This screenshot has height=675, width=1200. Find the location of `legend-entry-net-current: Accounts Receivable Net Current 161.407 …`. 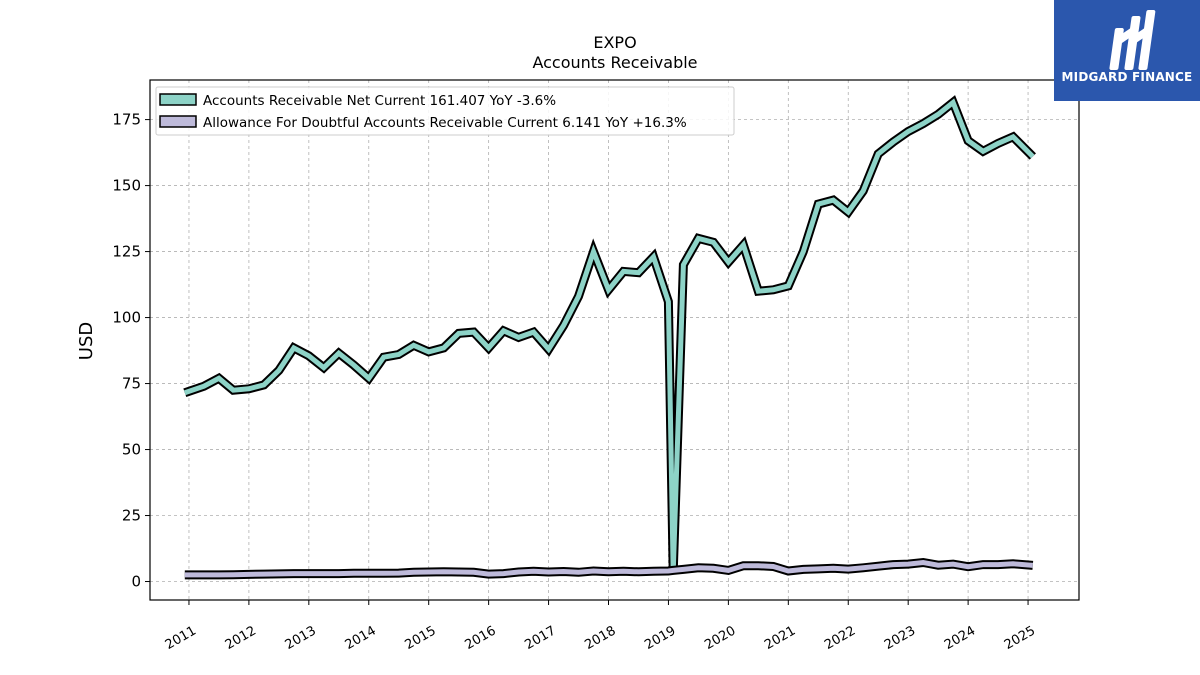

legend-entry-net-current: Accounts Receivable Net Current 161.407 … is located at coordinates (379, 101).